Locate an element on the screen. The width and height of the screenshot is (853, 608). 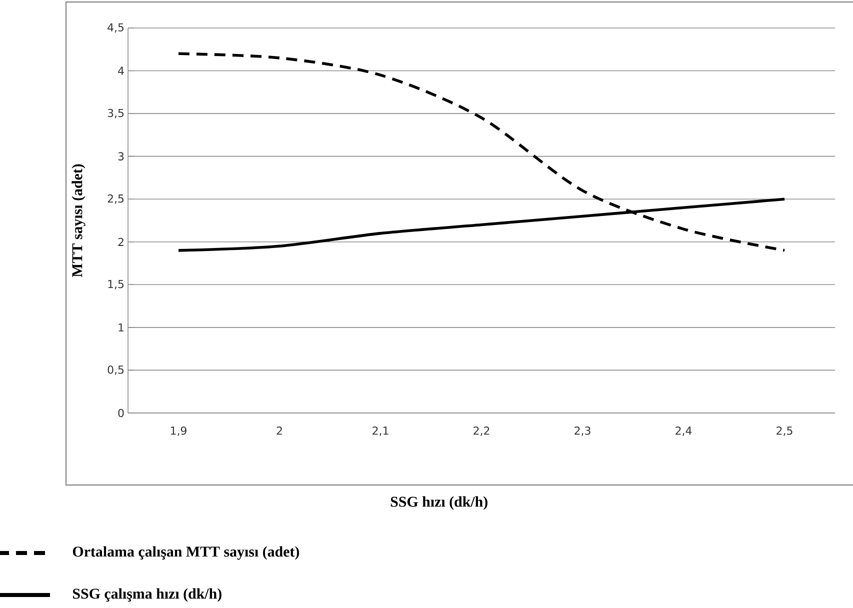
legend-label: SSG çalışma hızı (dk/h) is located at coordinates (147, 595).